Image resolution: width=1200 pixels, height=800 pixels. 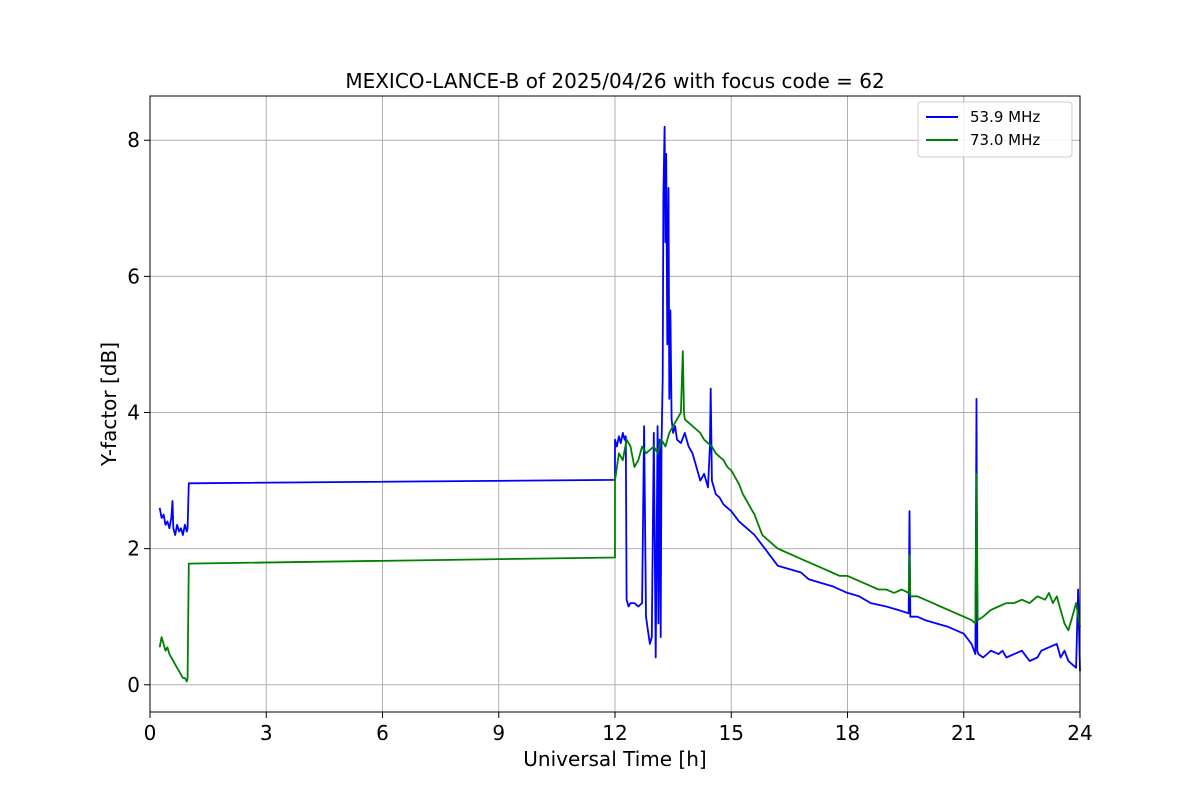 I want to click on legend: 53.9 MHz 73.0 MHz, so click(x=995, y=129).